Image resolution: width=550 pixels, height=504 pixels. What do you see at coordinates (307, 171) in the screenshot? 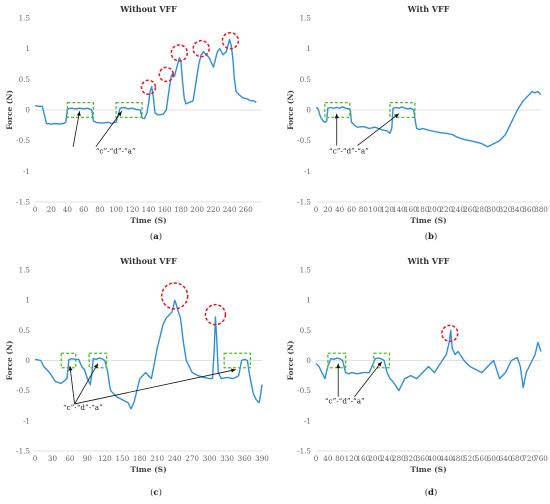
I see `panel-b-y-tick-label: -1` at bounding box center [307, 171].